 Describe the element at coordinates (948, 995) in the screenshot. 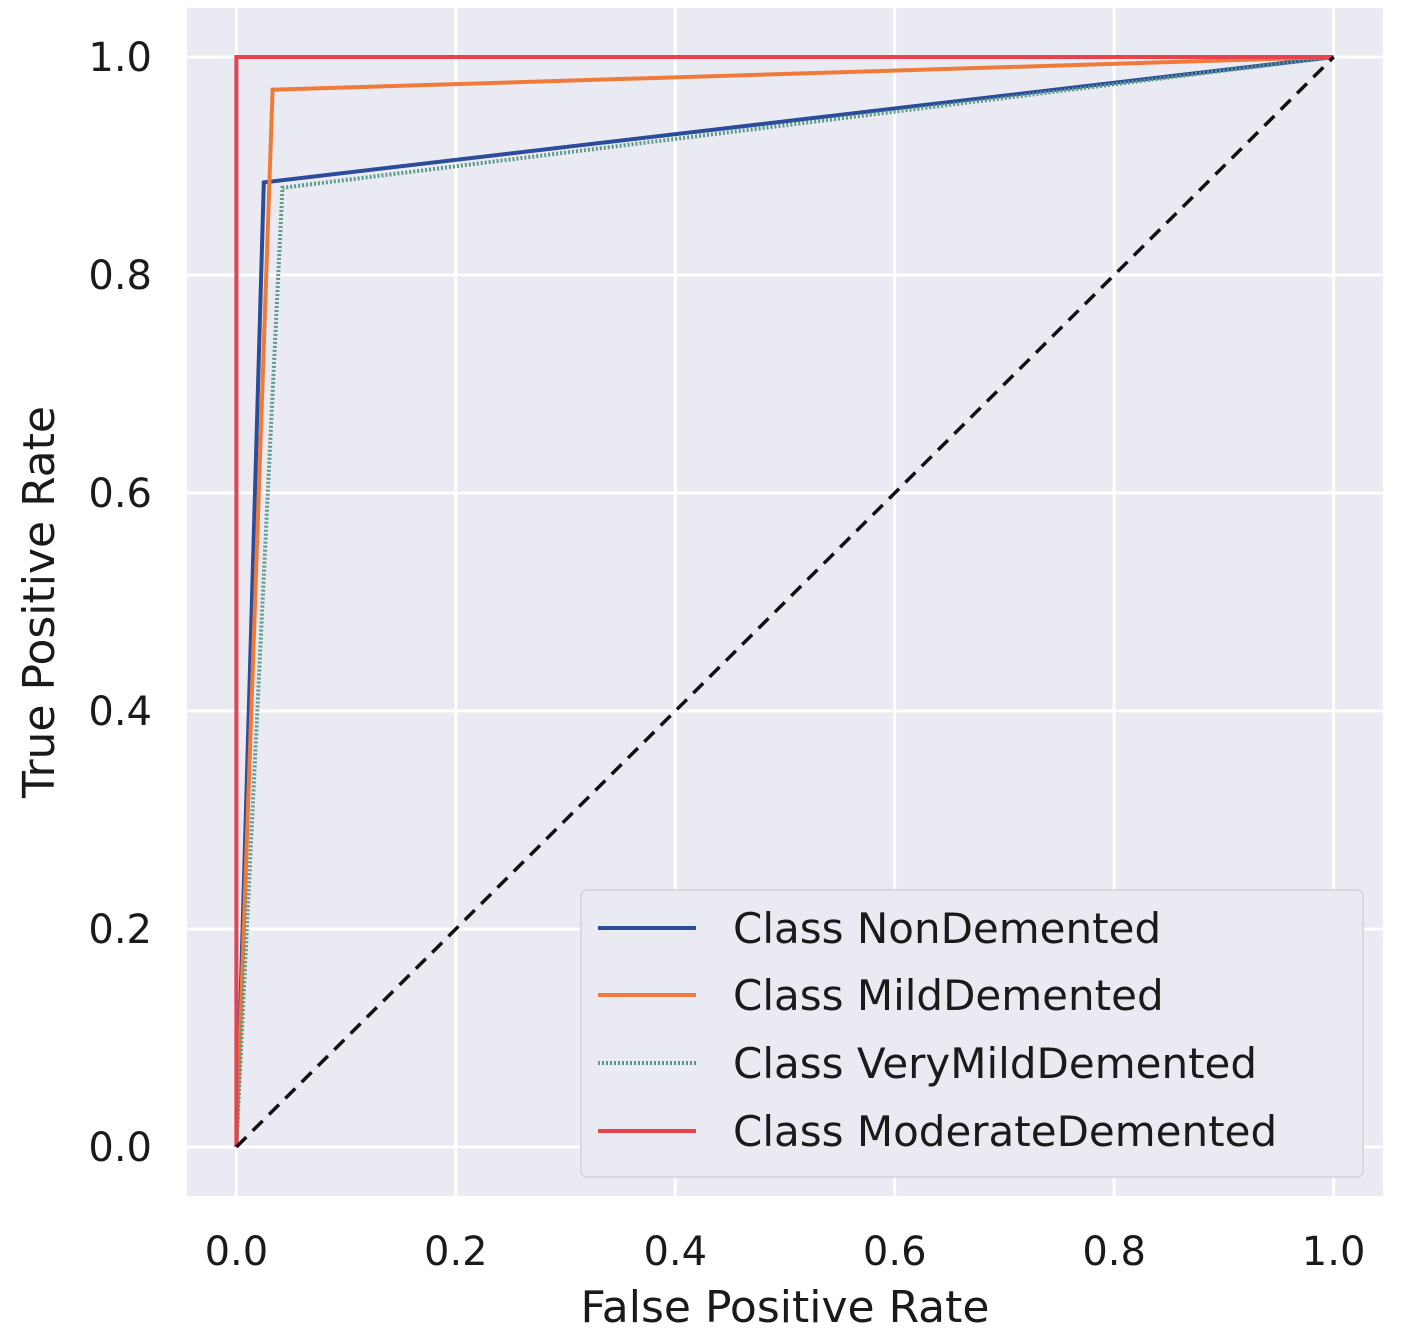

I see `legend-label: Class MildDemented` at that location.